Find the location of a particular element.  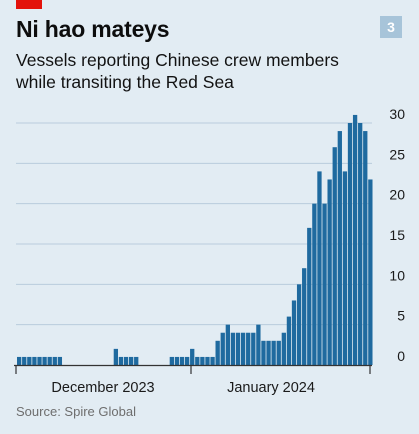

y-tick-label: 20 is located at coordinates (397, 195).